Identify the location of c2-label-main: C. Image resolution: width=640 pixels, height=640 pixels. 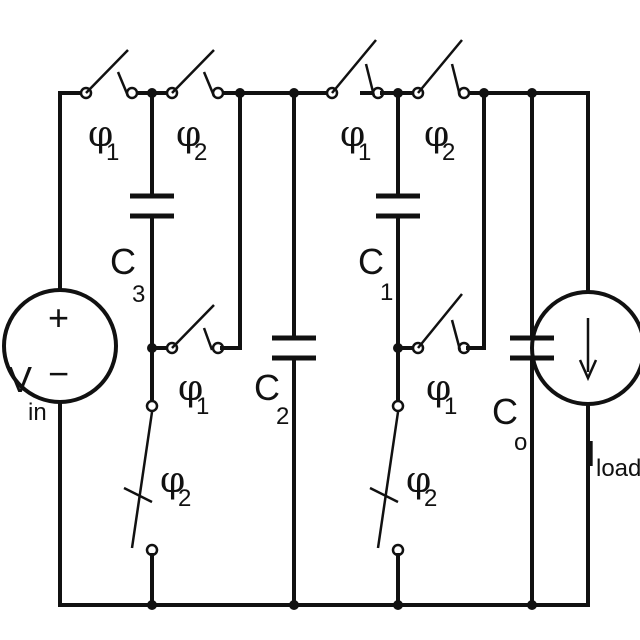
(267, 387).